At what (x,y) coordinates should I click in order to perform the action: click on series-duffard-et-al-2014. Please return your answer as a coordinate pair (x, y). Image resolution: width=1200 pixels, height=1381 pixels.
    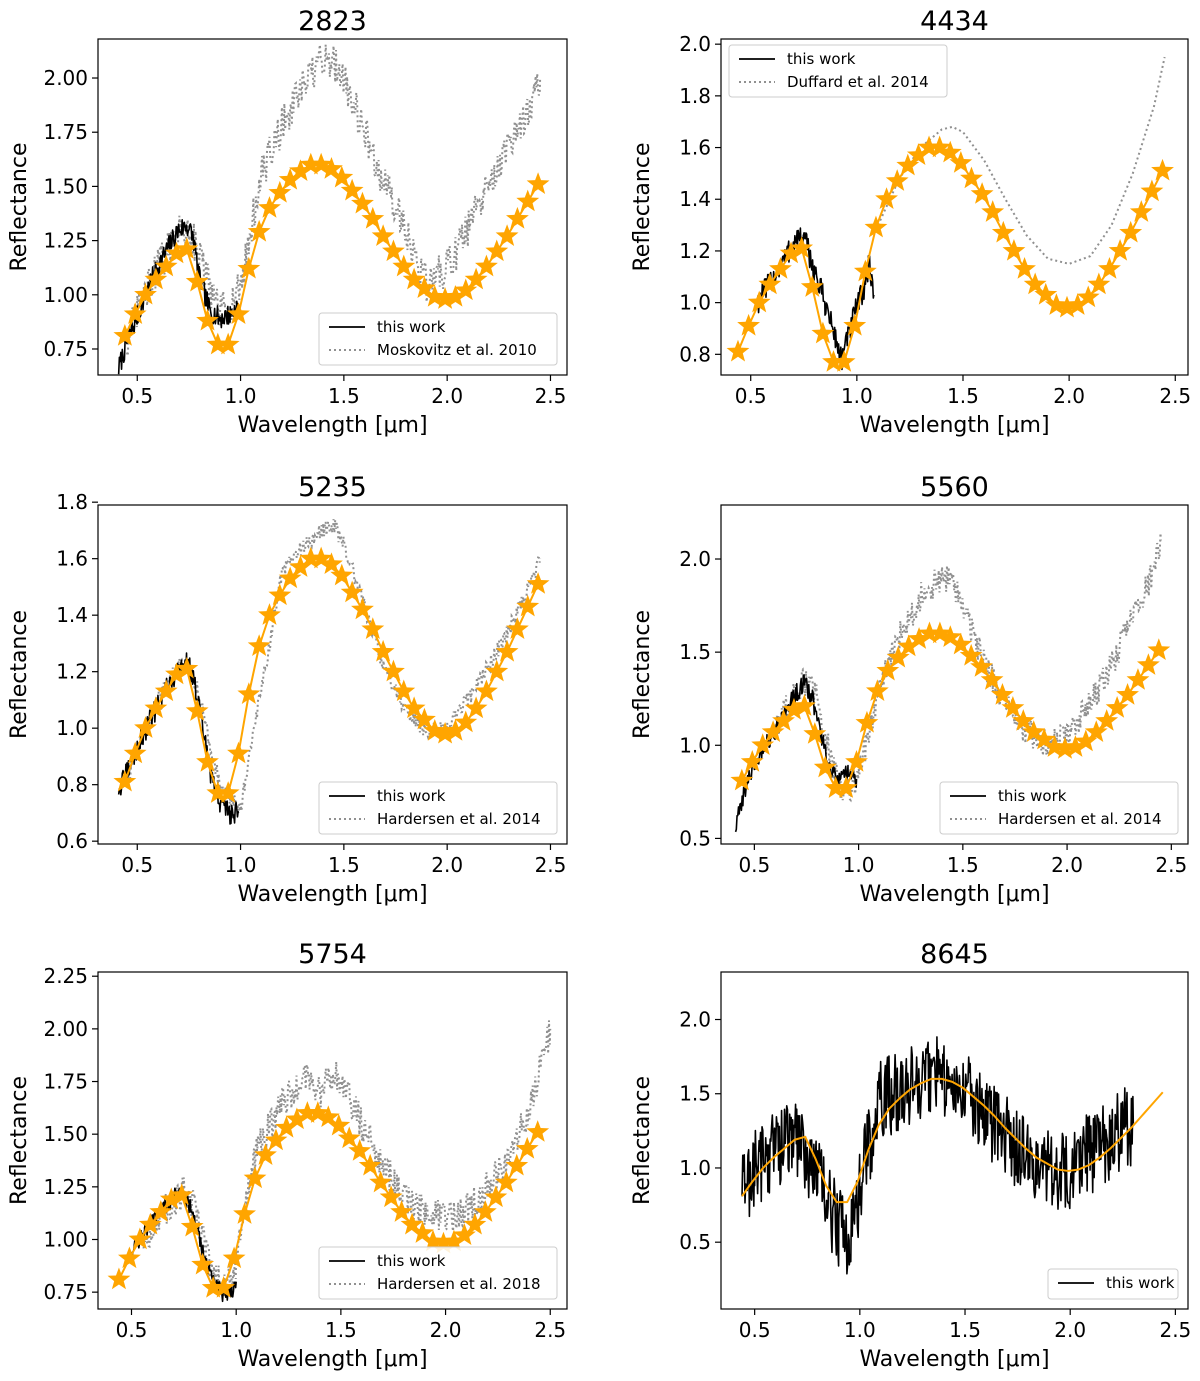
    Looking at the image, I should click on (1021, 160).